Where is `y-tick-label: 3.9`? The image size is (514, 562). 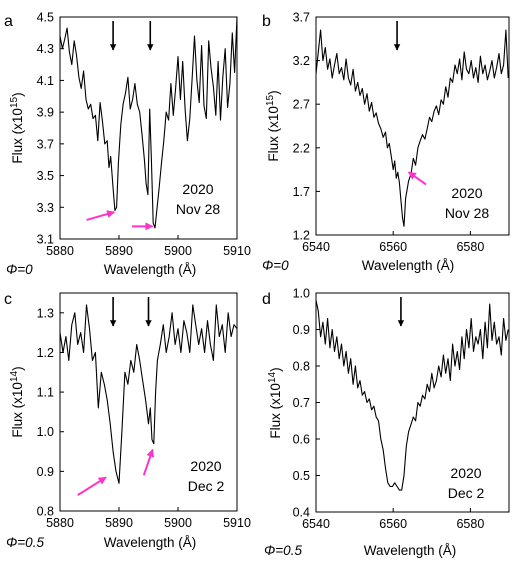 y-tick-label: 3.9 is located at coordinates (45, 113).